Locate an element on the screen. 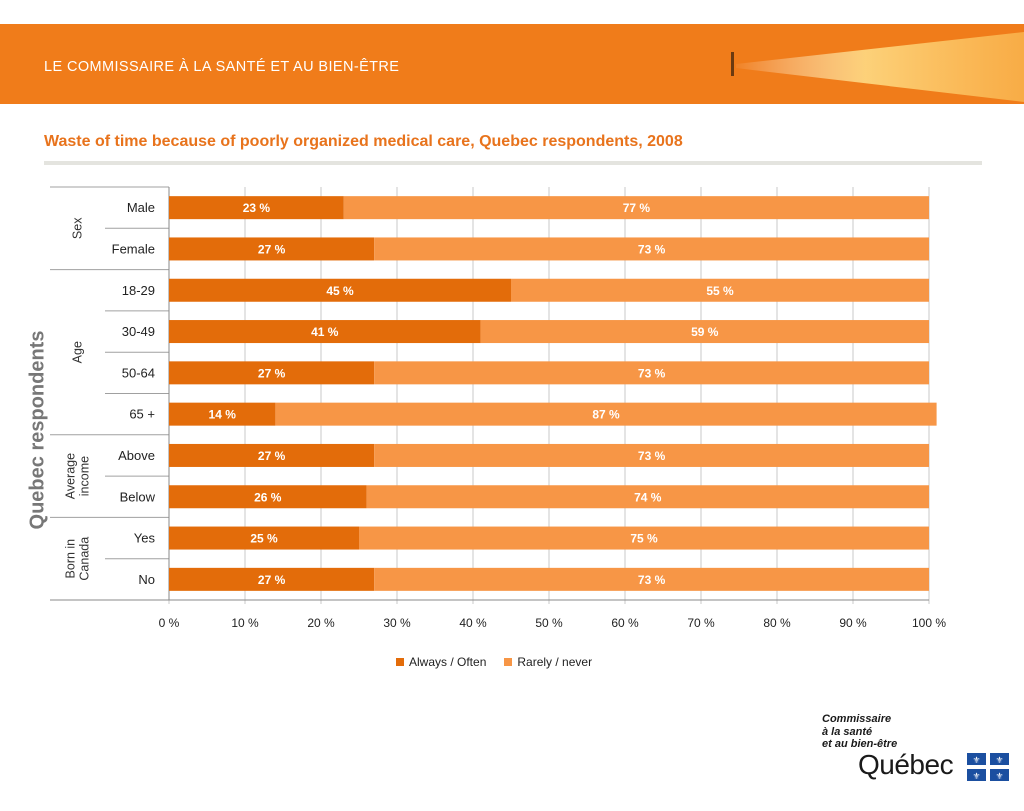  x-tick-label: 10 % is located at coordinates (245, 623).